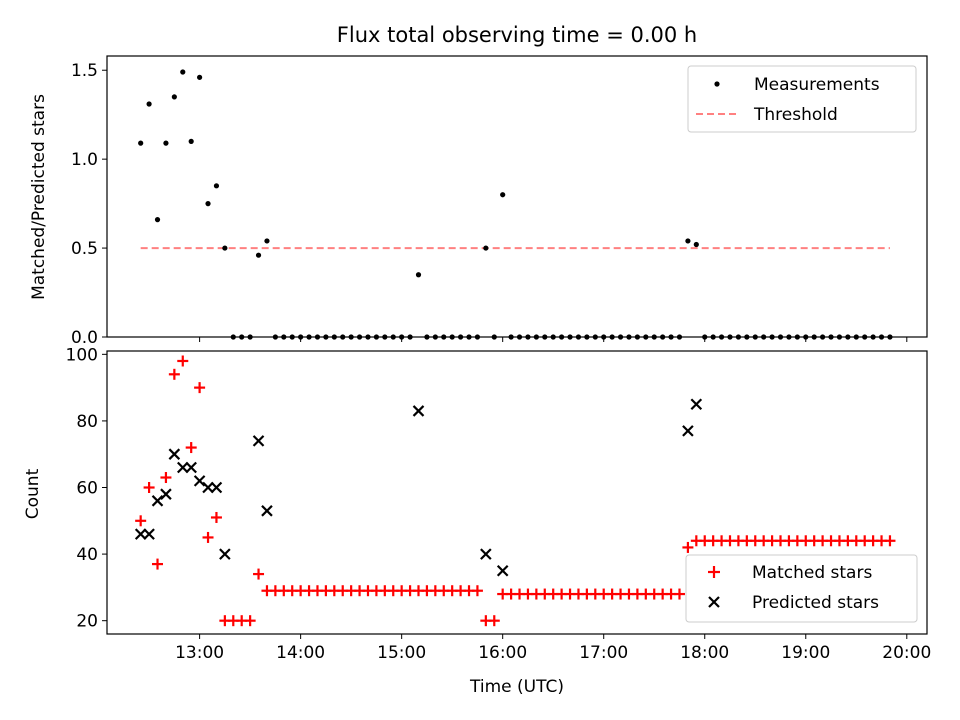 The image size is (960, 720). What do you see at coordinates (516, 687) in the screenshot?
I see `x-axis-label: Time (UTC)` at bounding box center [516, 687].